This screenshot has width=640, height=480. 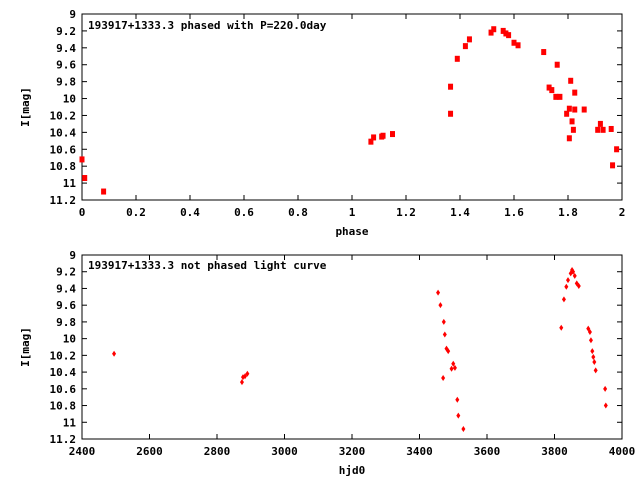 What do you see at coordinates (554, 451) in the screenshot?
I see `unphased-x-tick-label: 3800` at bounding box center [554, 451].